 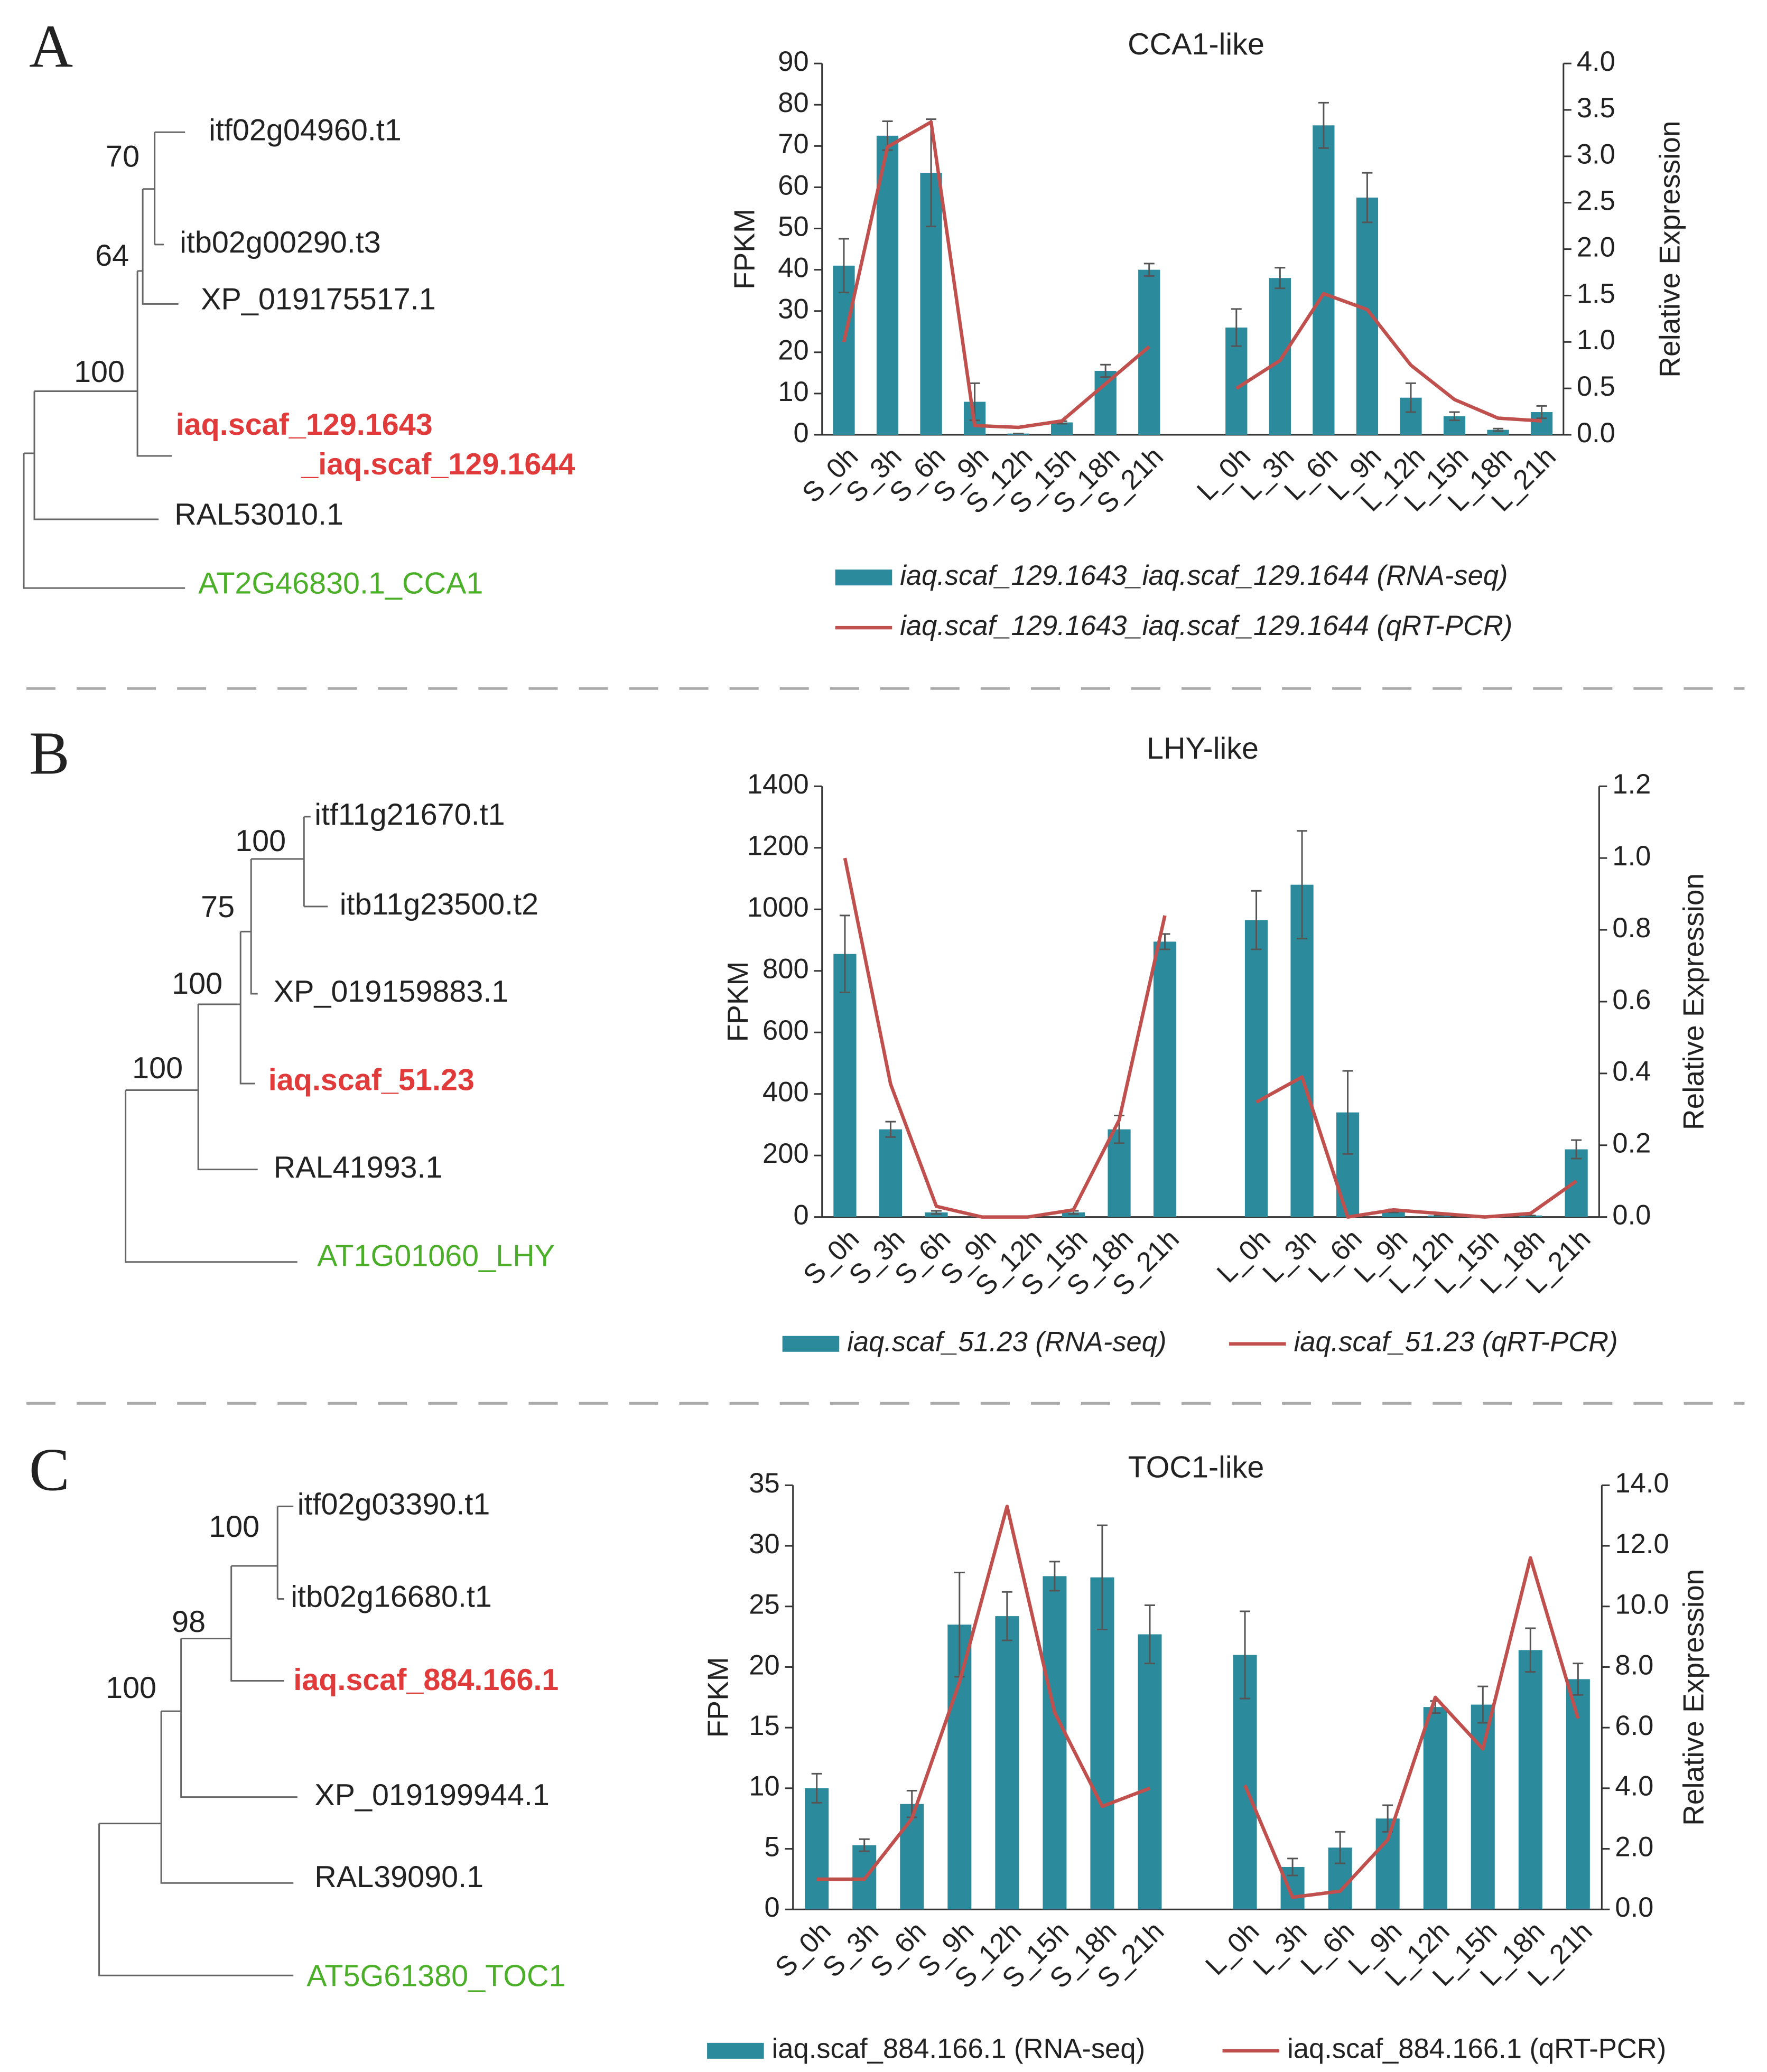 I want to click on y2-tick-label: 0.8, so click(x=1631, y=928).